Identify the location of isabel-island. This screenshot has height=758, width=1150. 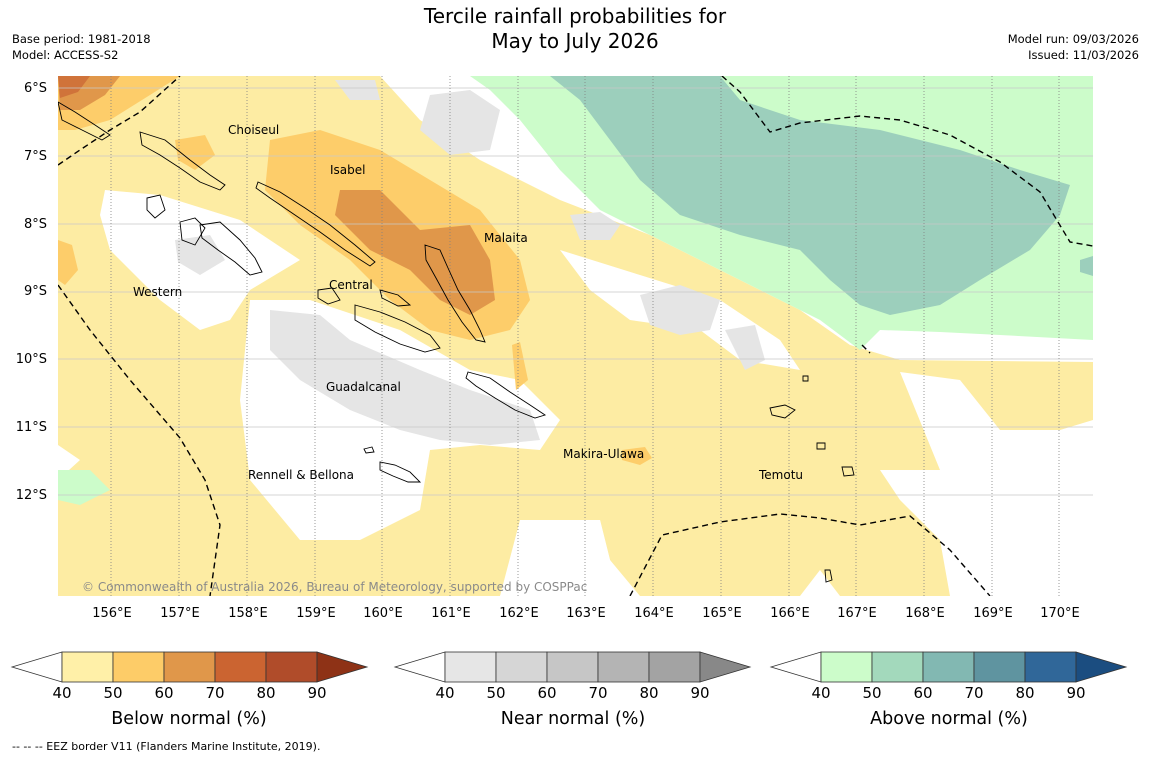
(315, 224).